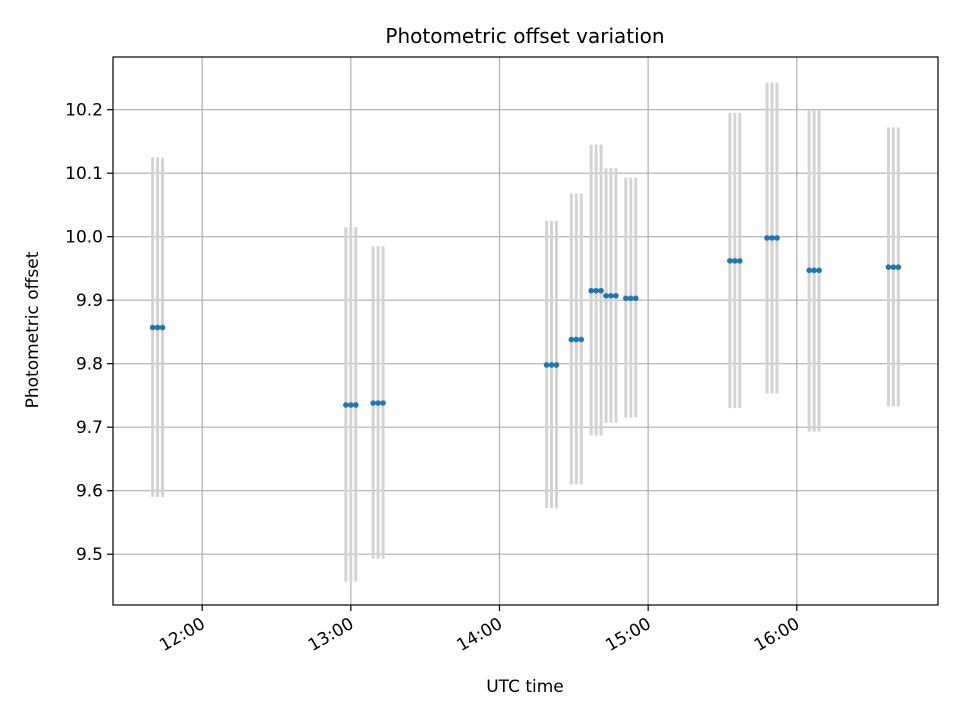  Describe the element at coordinates (525, 687) in the screenshot. I see `x-axis-title: UTC time` at that location.